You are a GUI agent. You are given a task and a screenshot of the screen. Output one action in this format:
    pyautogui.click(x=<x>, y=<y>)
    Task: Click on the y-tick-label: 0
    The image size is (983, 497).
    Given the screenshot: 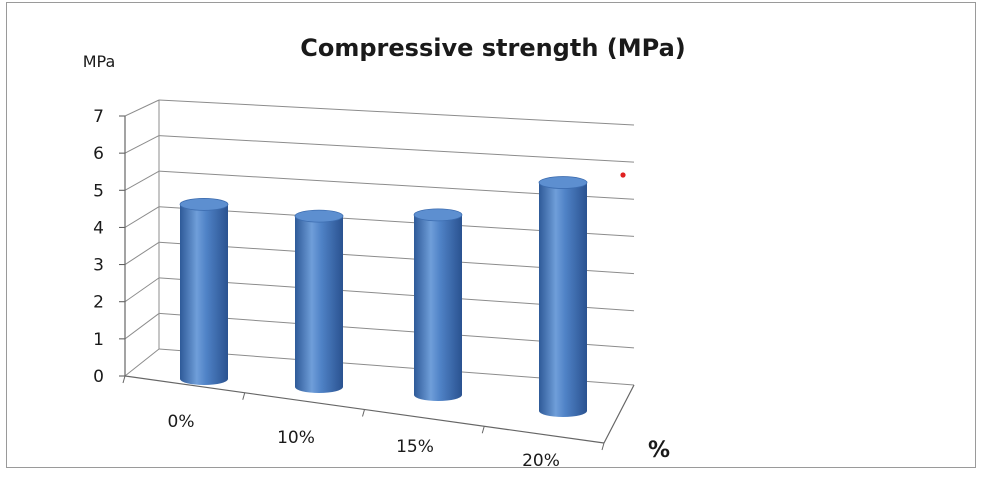 What is the action you would take?
    pyautogui.click(x=98, y=377)
    